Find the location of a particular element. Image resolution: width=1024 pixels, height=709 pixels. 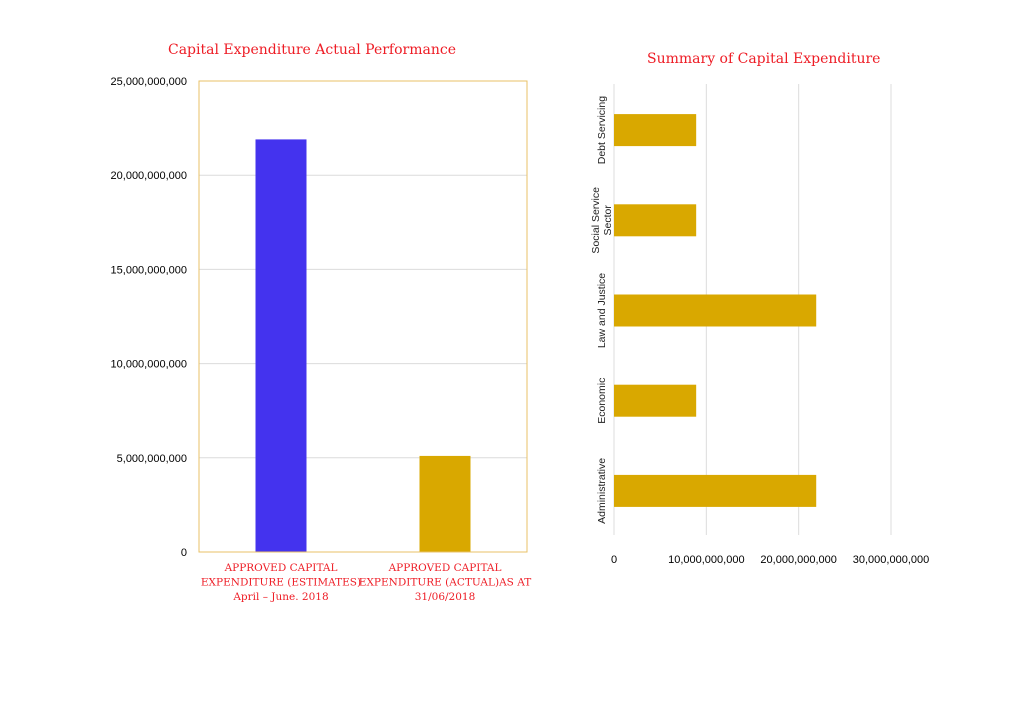

chart1-xtick-label: April – June. 2018 is located at coordinates (280, 597).